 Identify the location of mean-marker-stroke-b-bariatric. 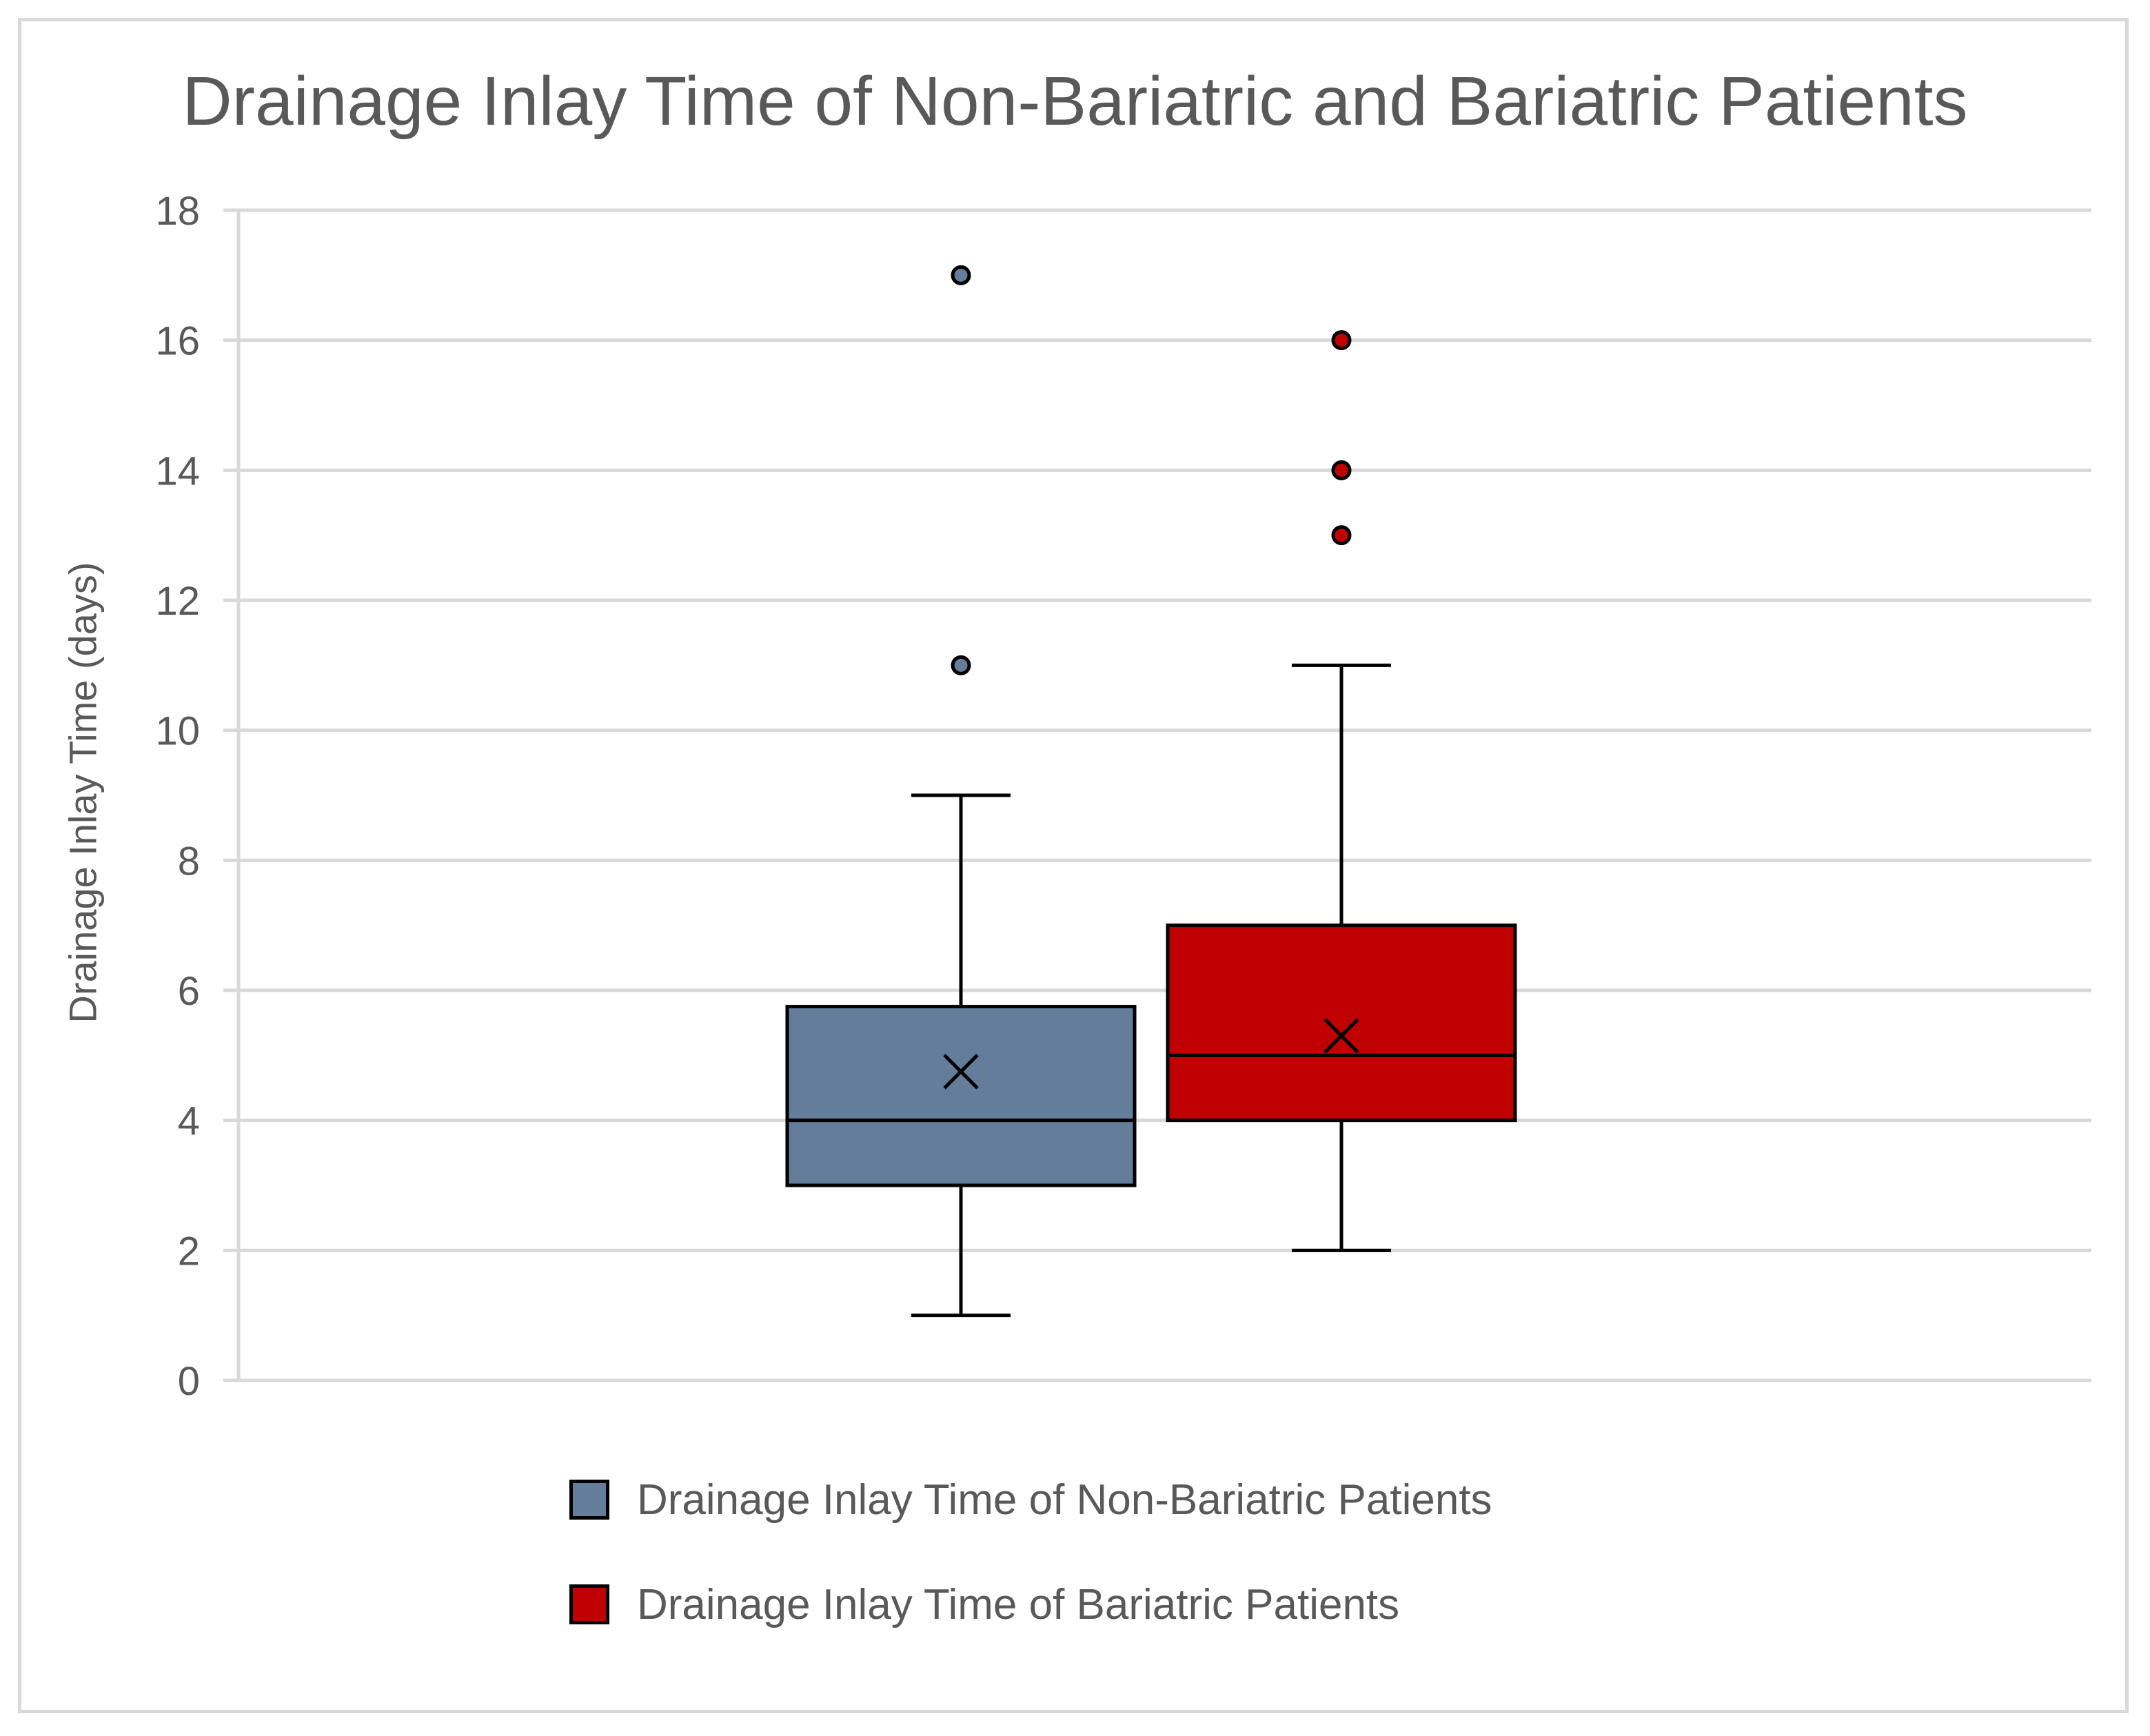
(1341, 1036).